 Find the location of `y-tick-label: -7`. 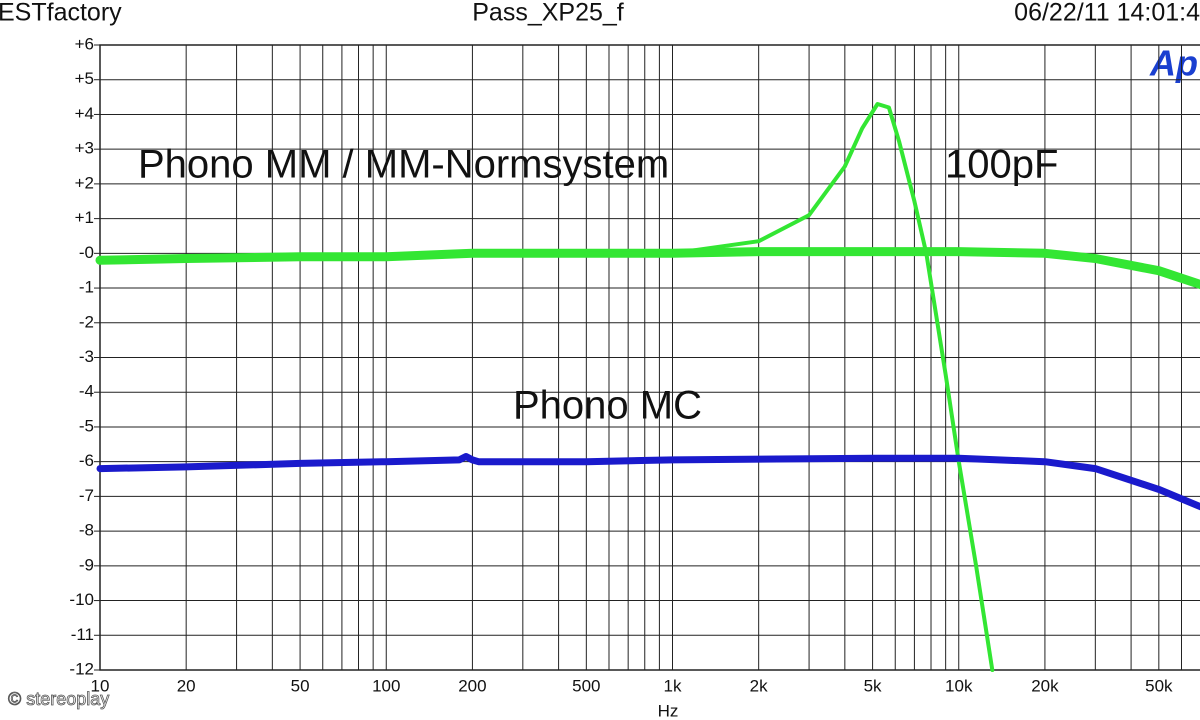

y-tick-label: -7 is located at coordinates (86, 495).